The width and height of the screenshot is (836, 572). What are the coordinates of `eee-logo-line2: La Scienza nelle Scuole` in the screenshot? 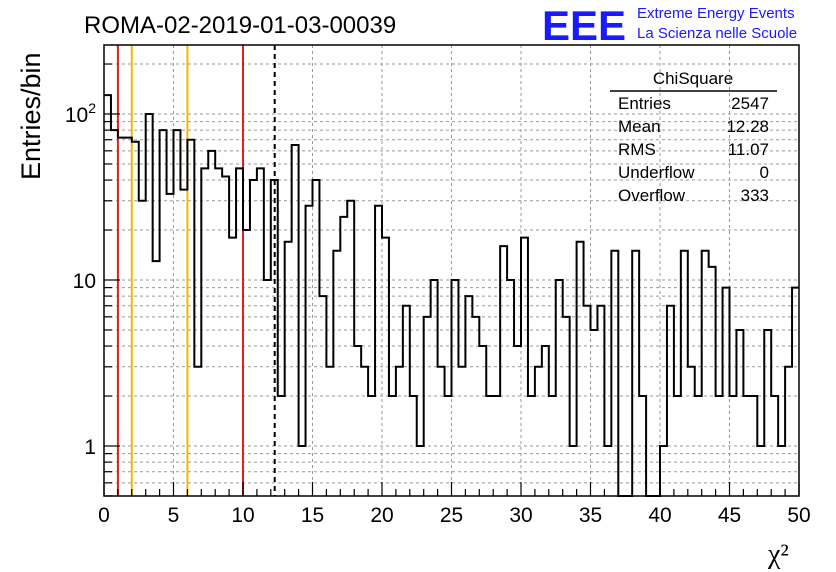 It's located at (717, 33).